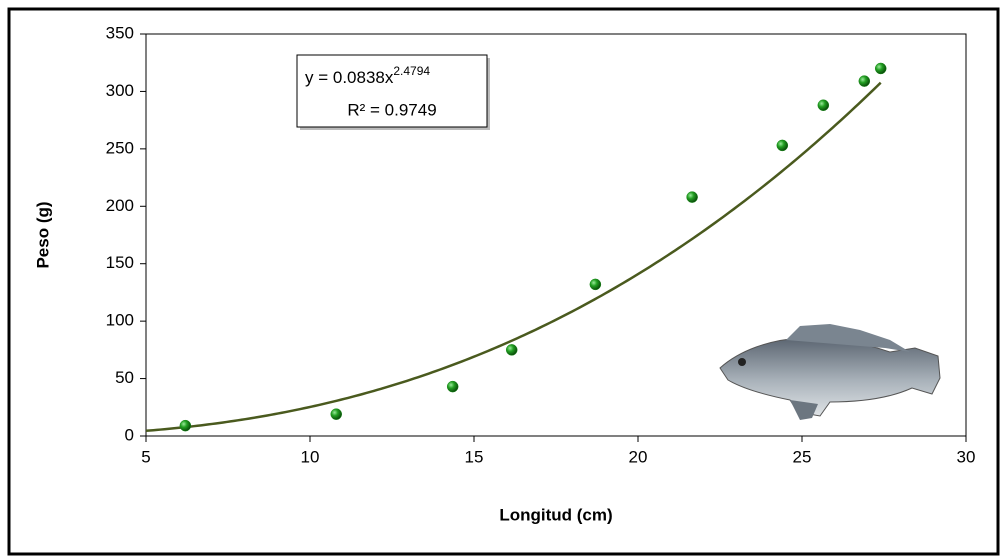 The height and width of the screenshot is (556, 1000). What do you see at coordinates (391, 109) in the screenshot?
I see `r-squared: R² = 0.9749` at bounding box center [391, 109].